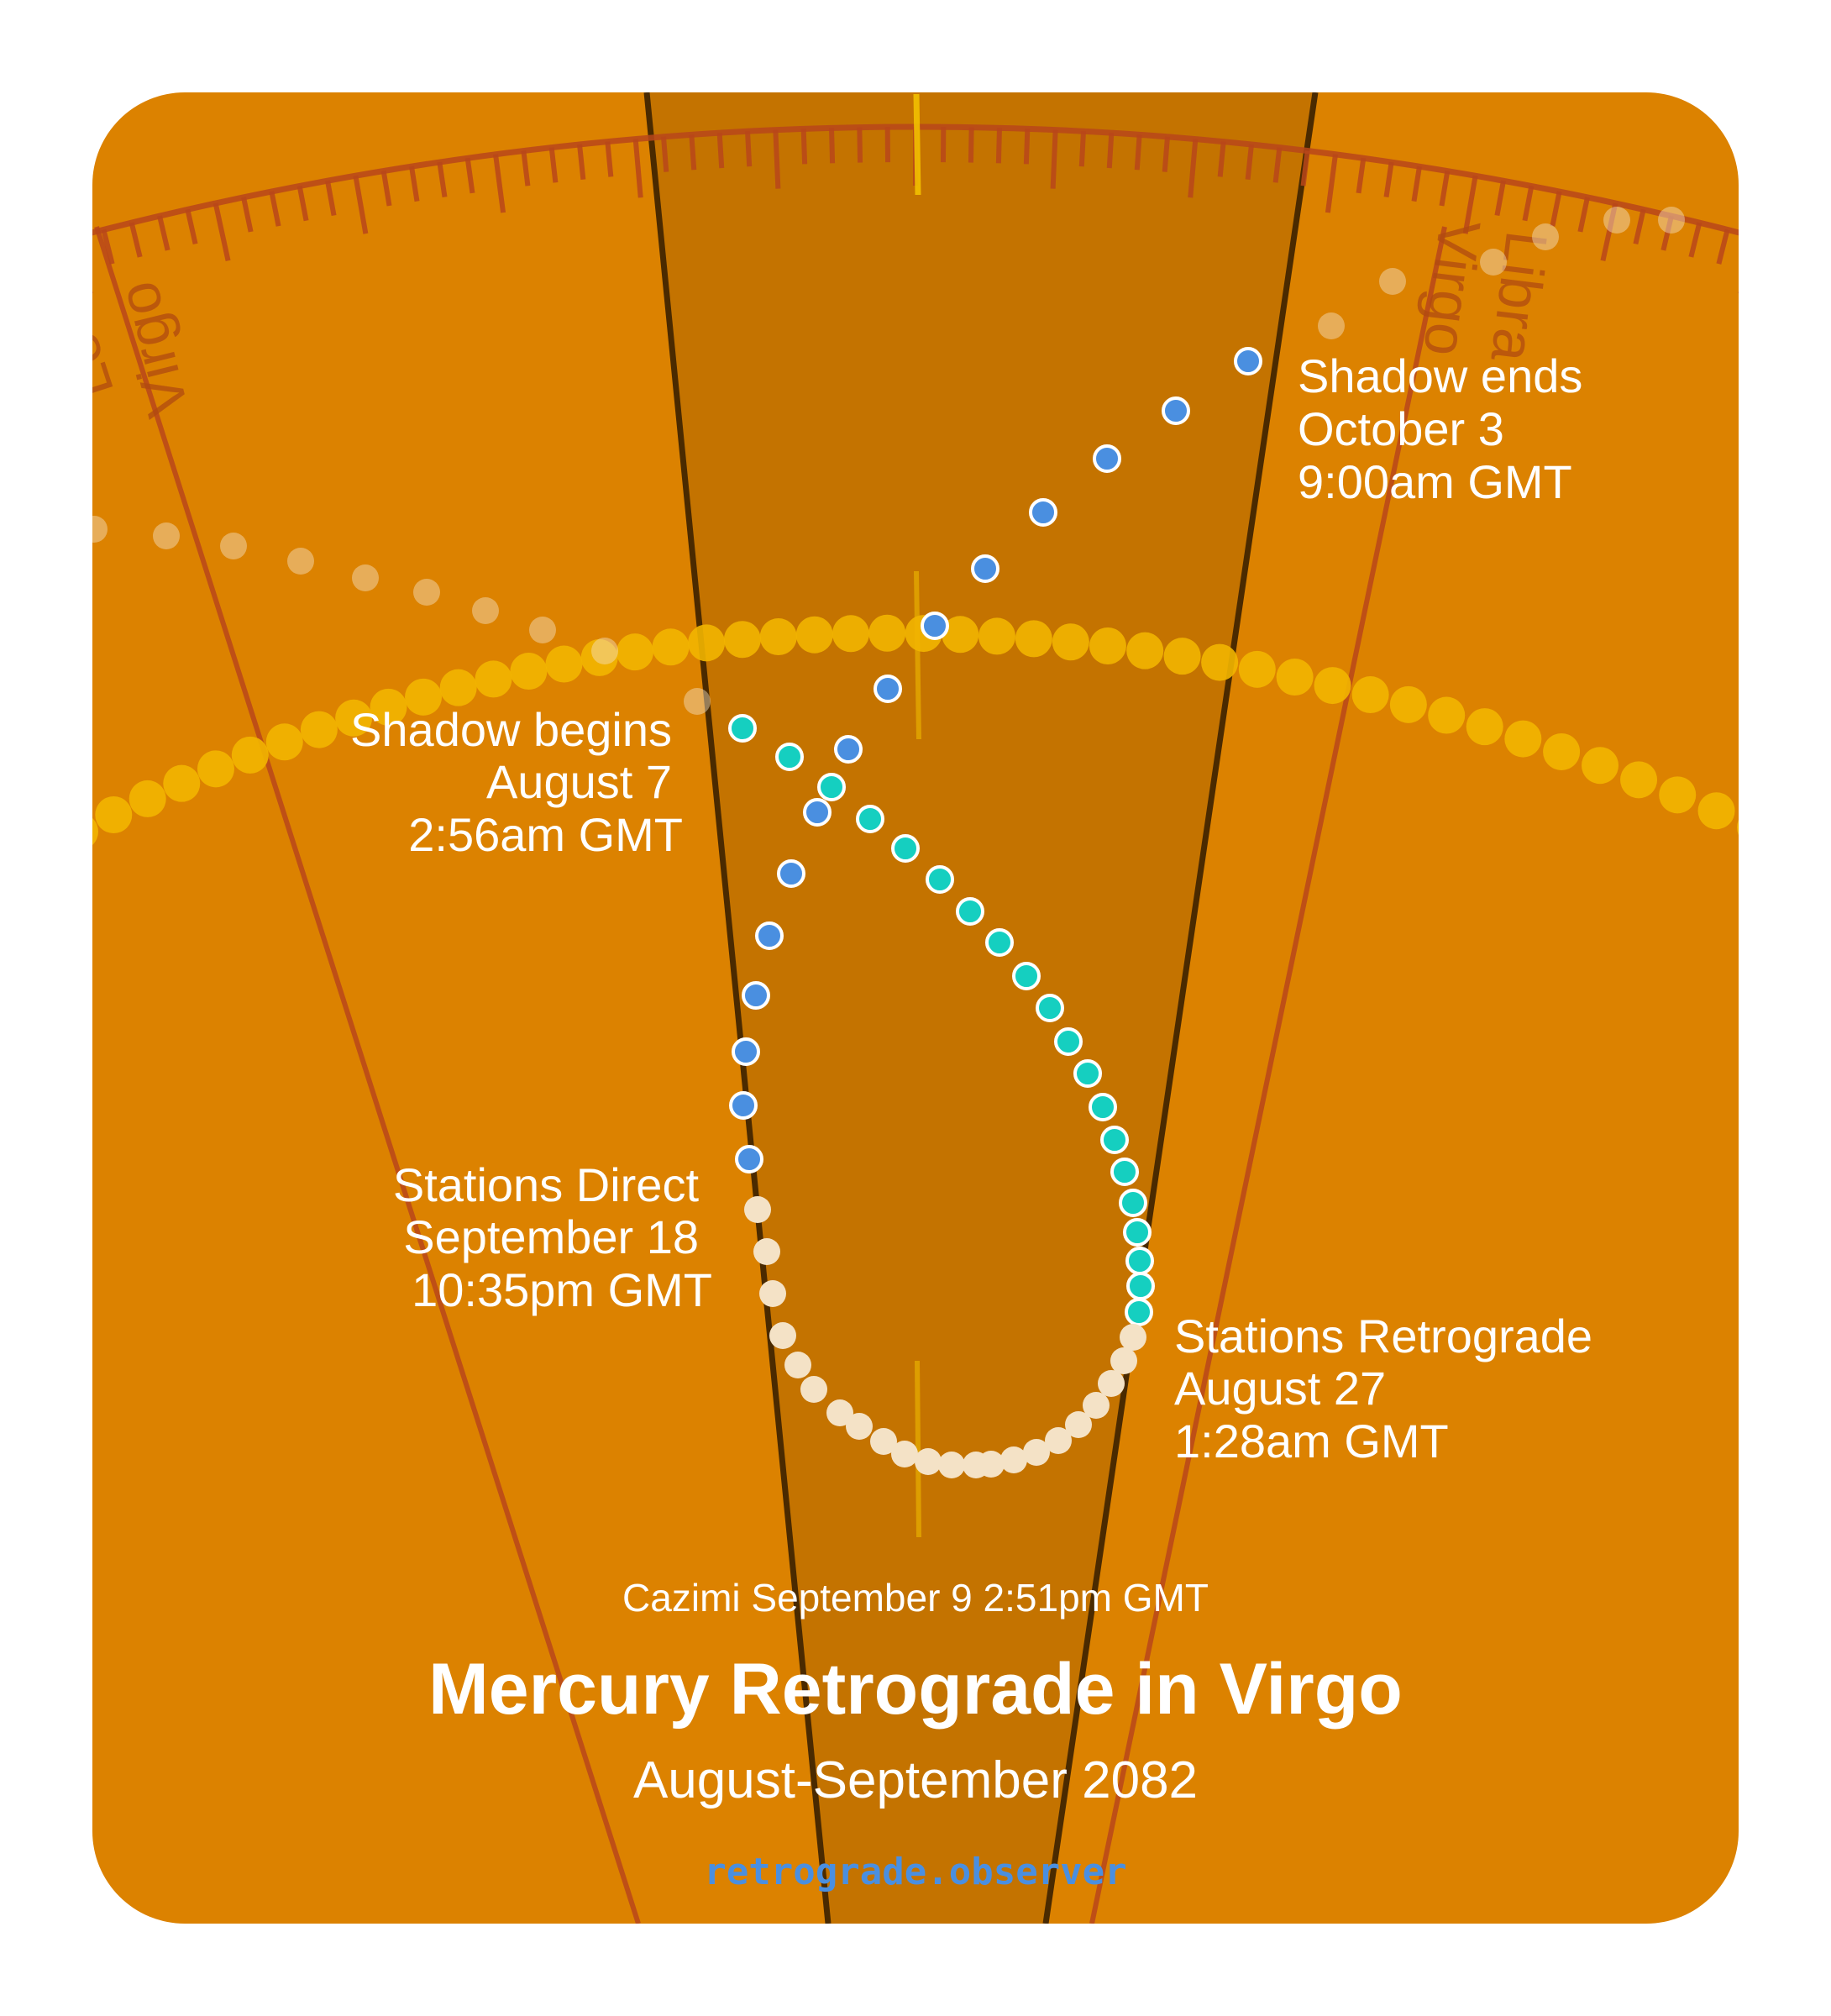 This screenshot has height=2016, width=1831. What do you see at coordinates (551, 1236) in the screenshot?
I see `stations-direct-date: September 18` at bounding box center [551, 1236].